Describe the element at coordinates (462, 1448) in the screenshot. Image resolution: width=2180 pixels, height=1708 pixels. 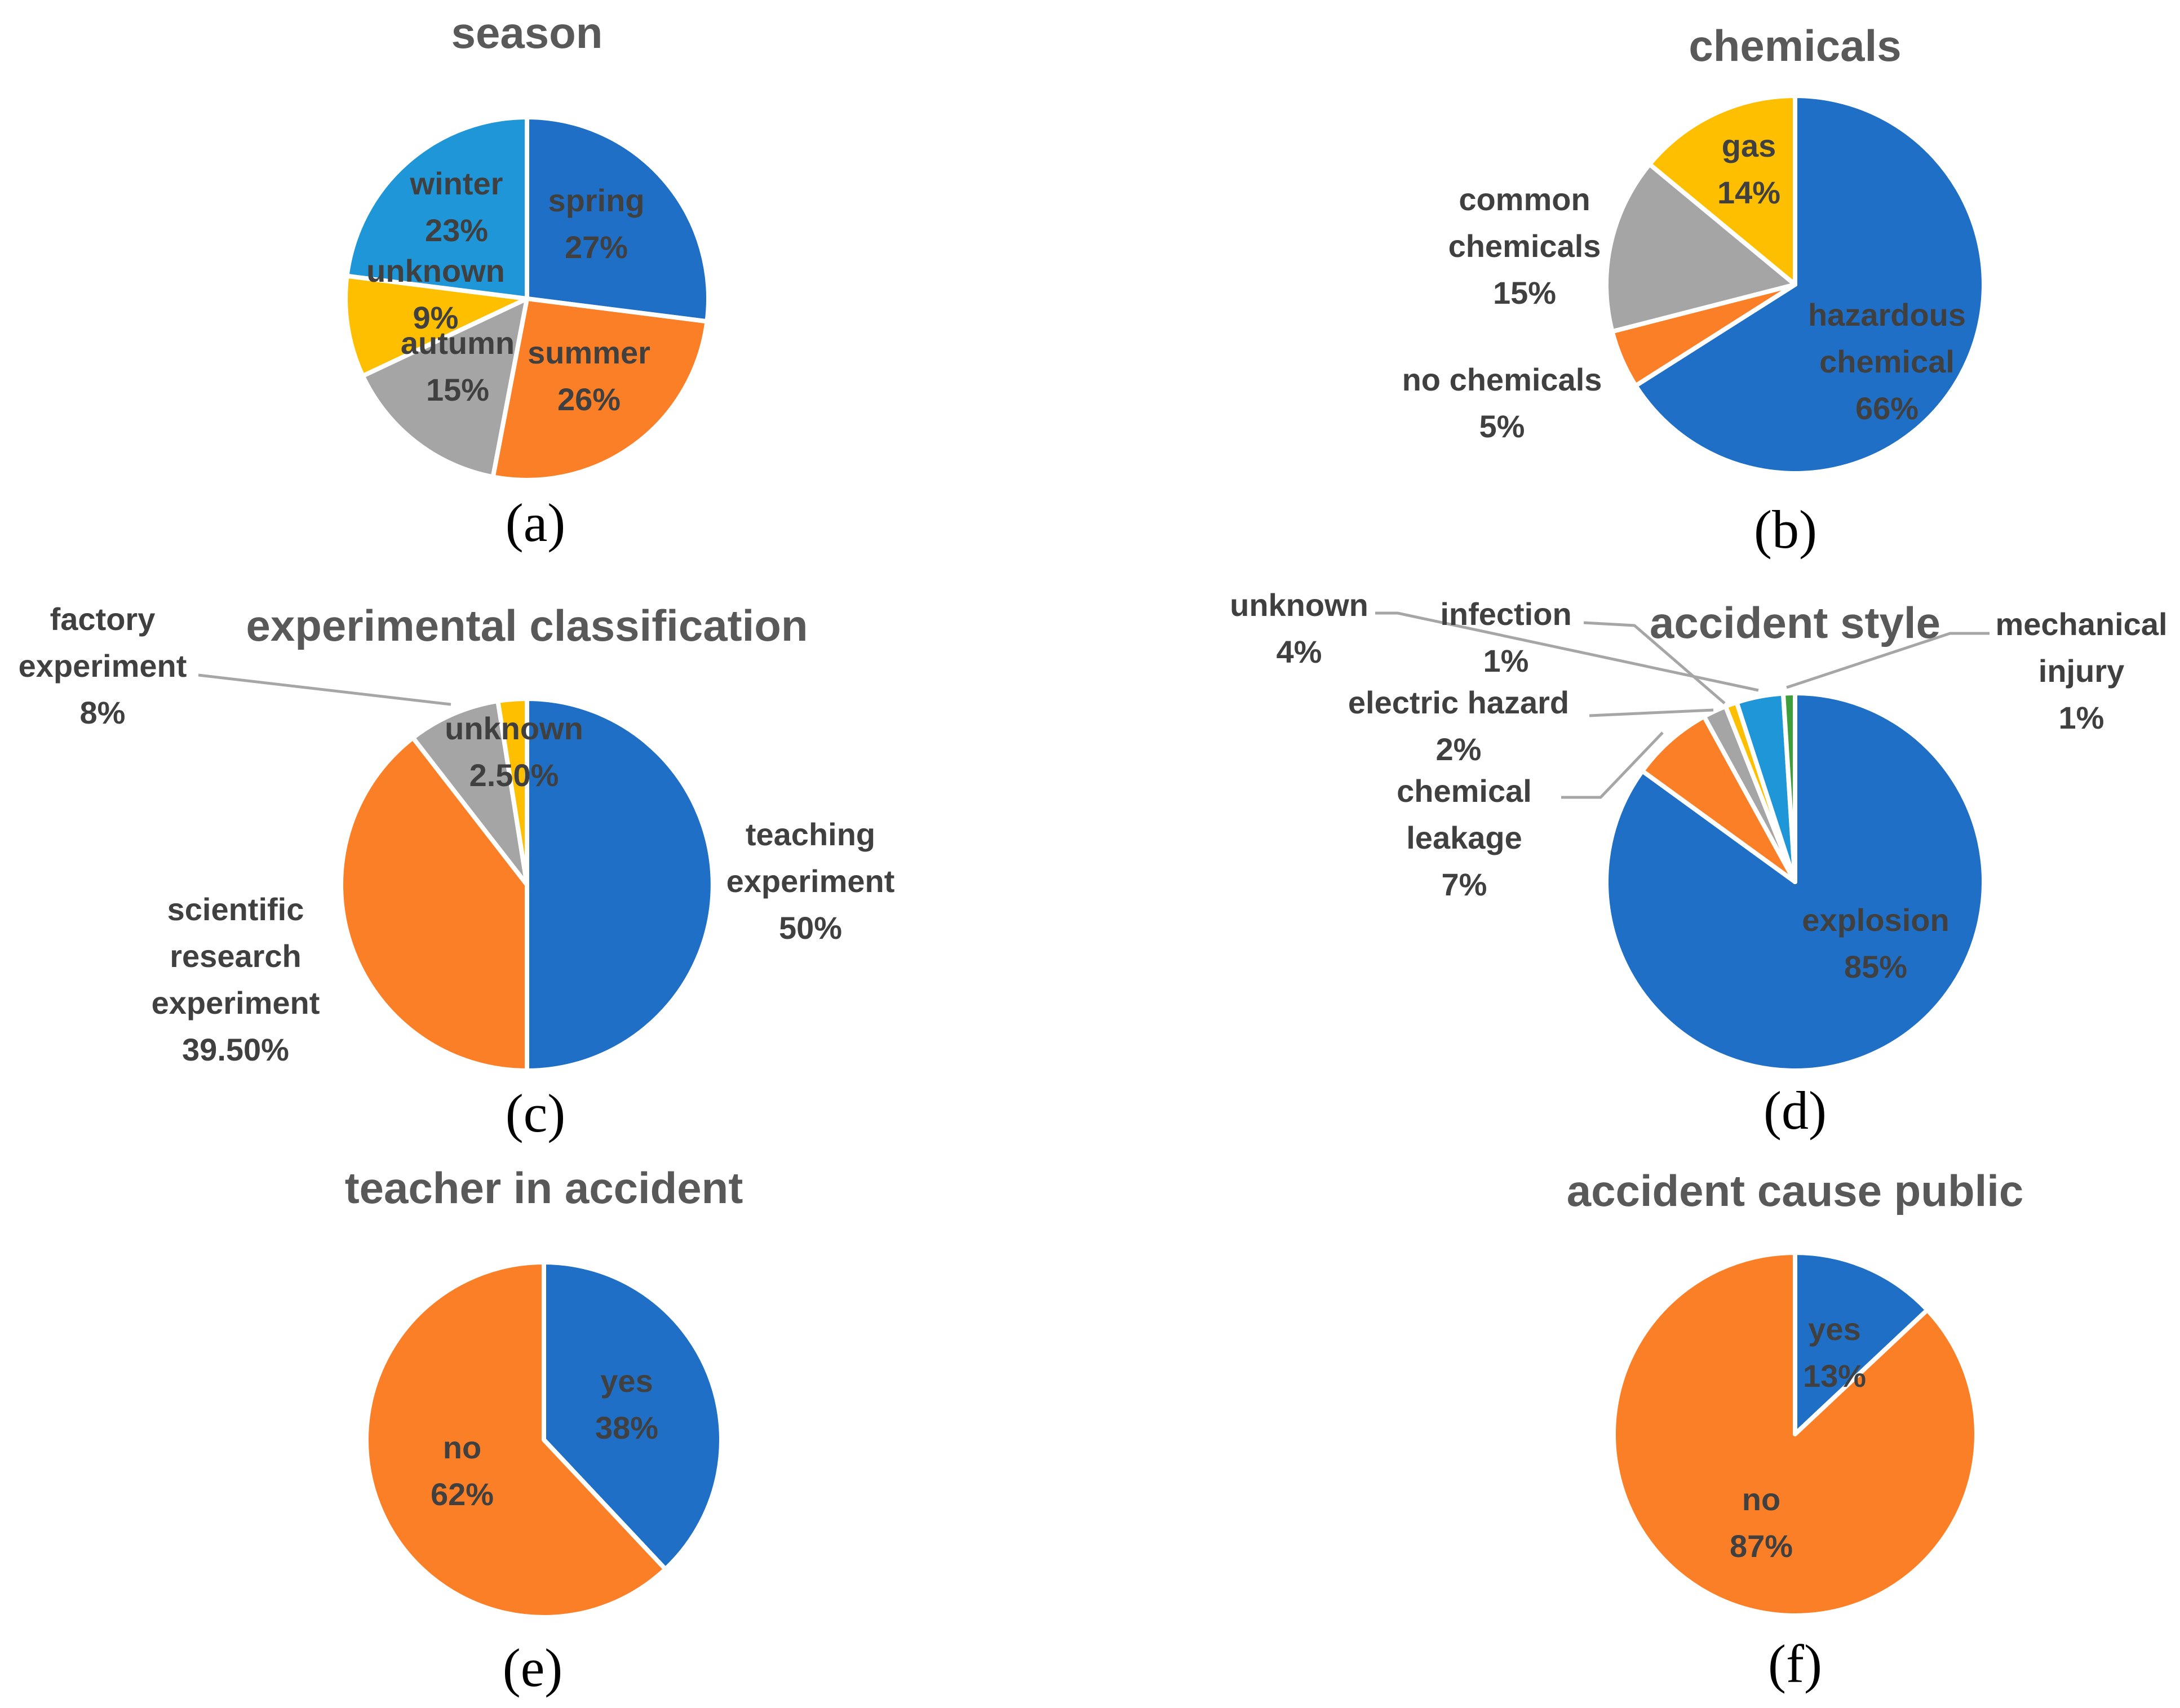
I see `slice-label-e-no: no` at that location.